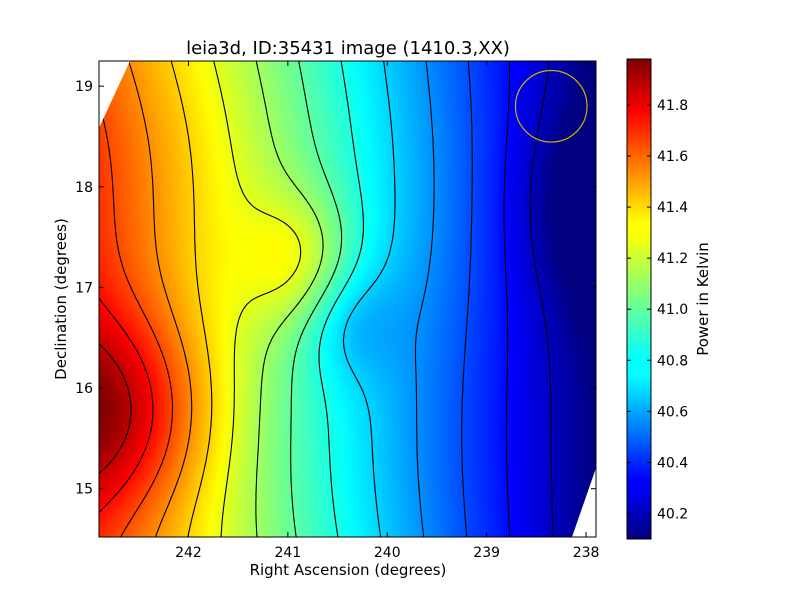  Describe the element at coordinates (551, 106) in the screenshot. I see `circle-marker` at that location.